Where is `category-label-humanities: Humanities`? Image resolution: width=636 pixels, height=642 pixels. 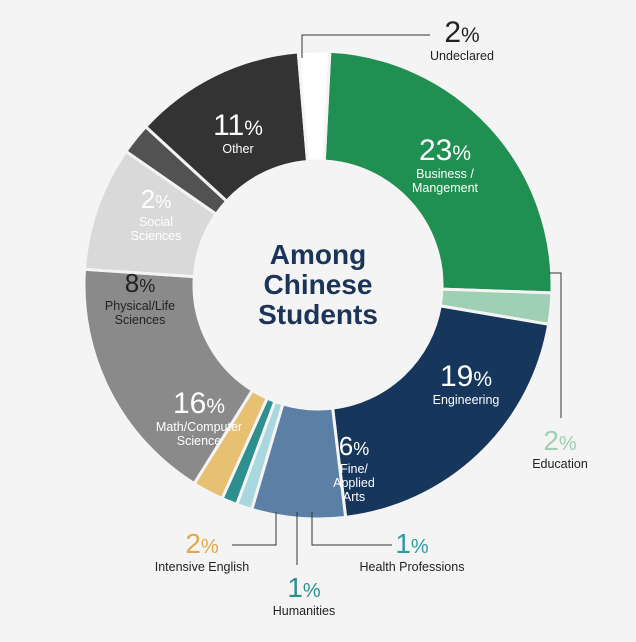
category-label-humanities: Humanities is located at coordinates (304, 611).